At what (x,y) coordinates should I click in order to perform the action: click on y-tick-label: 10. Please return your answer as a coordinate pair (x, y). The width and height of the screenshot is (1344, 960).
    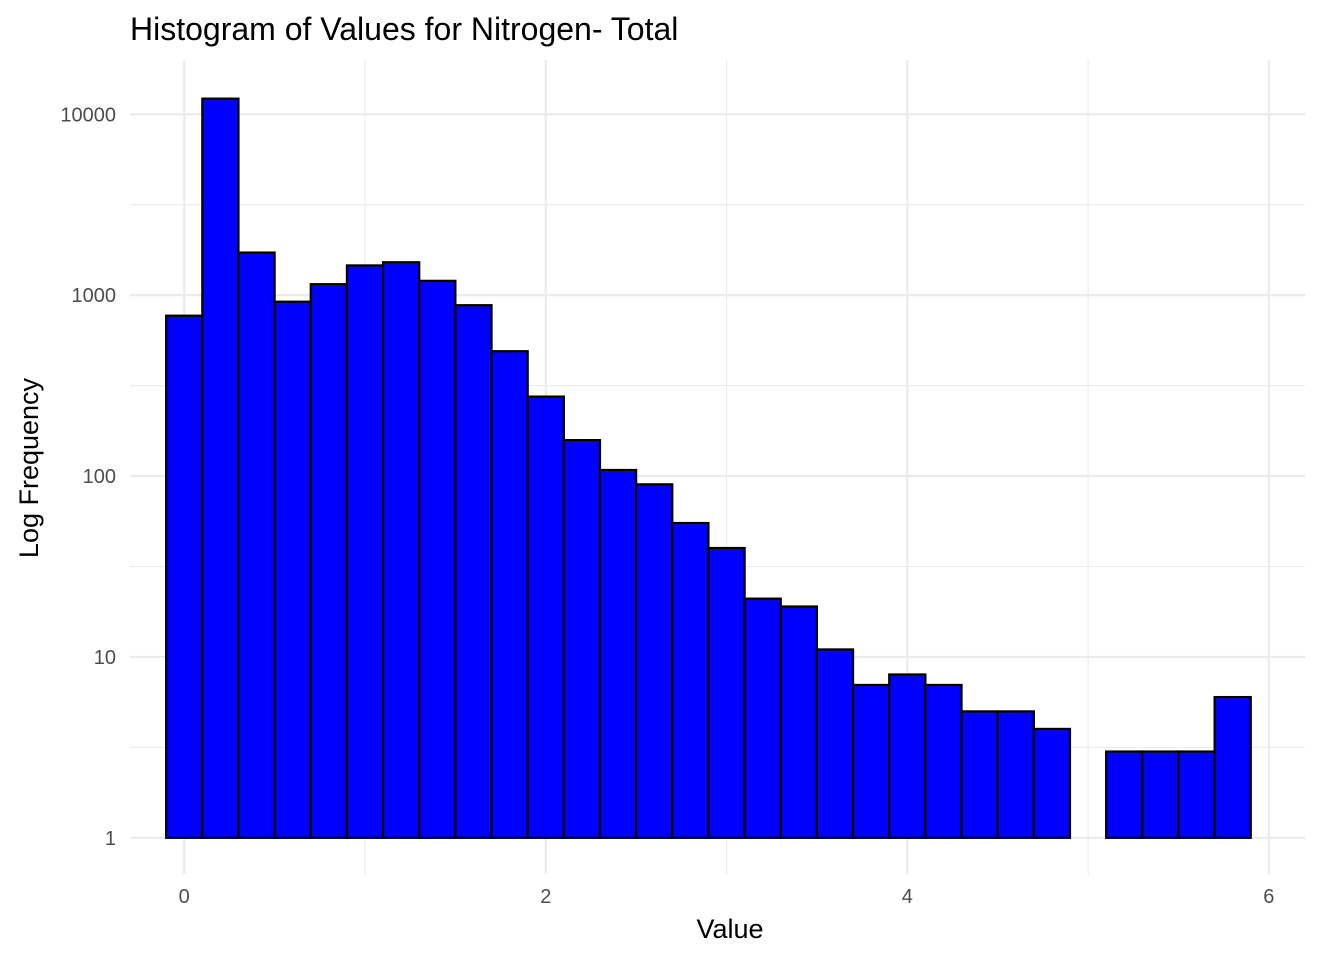
    Looking at the image, I should click on (105, 658).